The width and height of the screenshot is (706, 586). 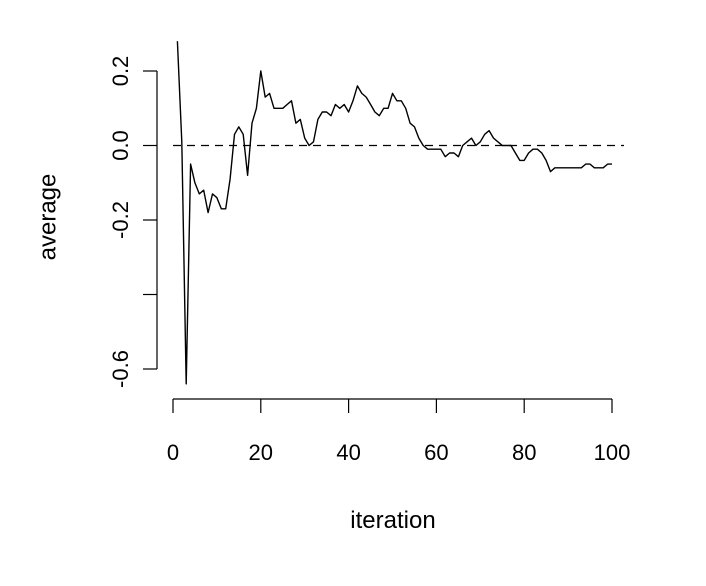 What do you see at coordinates (392, 520) in the screenshot?
I see `x-axis-title: iteration` at bounding box center [392, 520].